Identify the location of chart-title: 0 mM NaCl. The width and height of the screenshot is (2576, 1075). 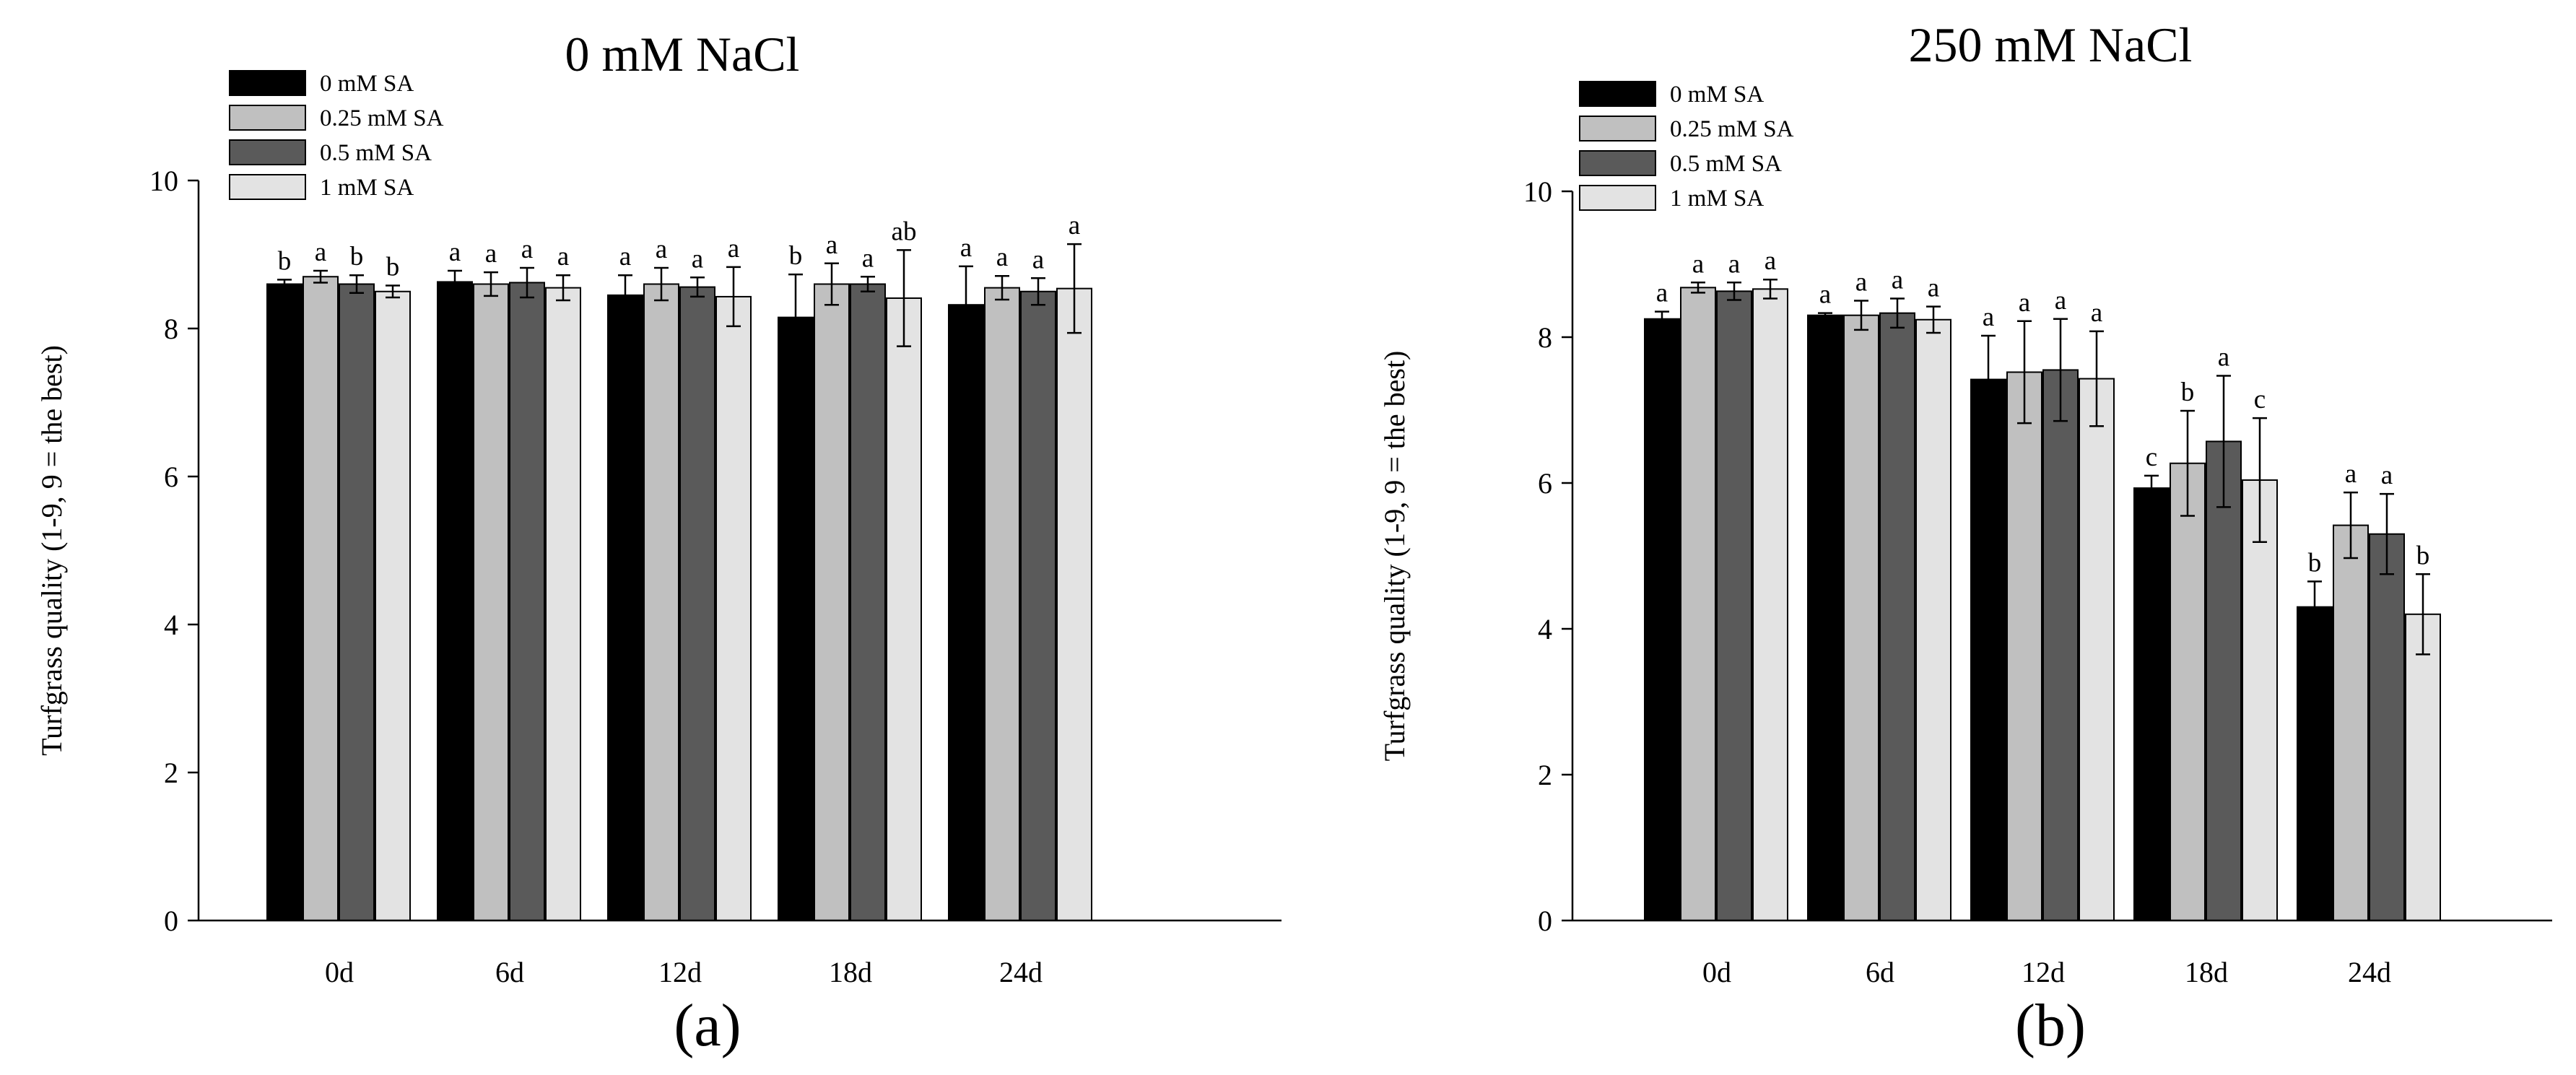
(682, 55).